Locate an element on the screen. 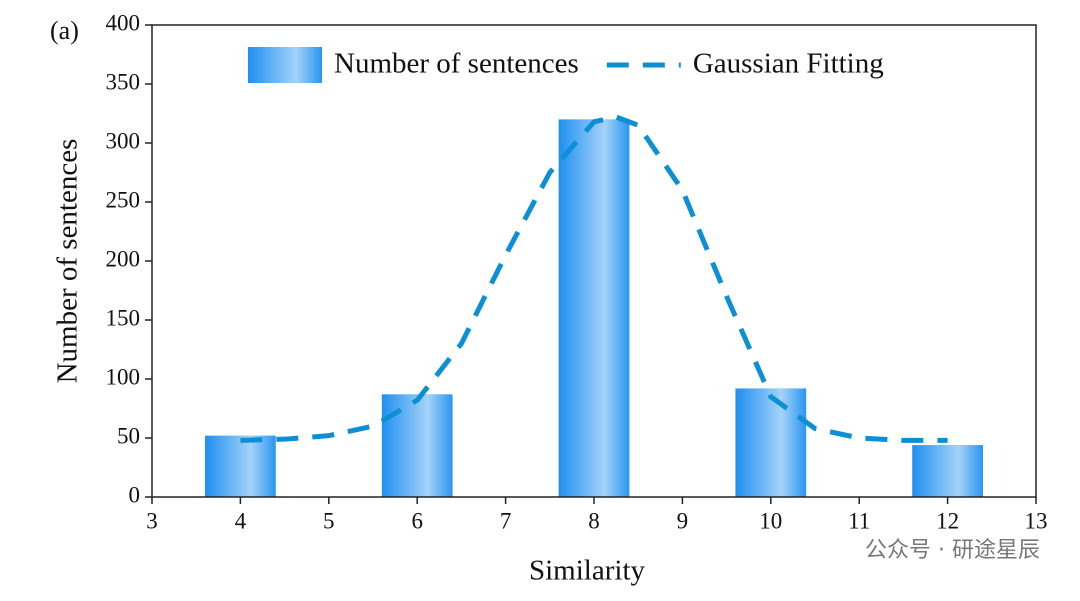  y-tick-label: 50 is located at coordinates (128, 435).